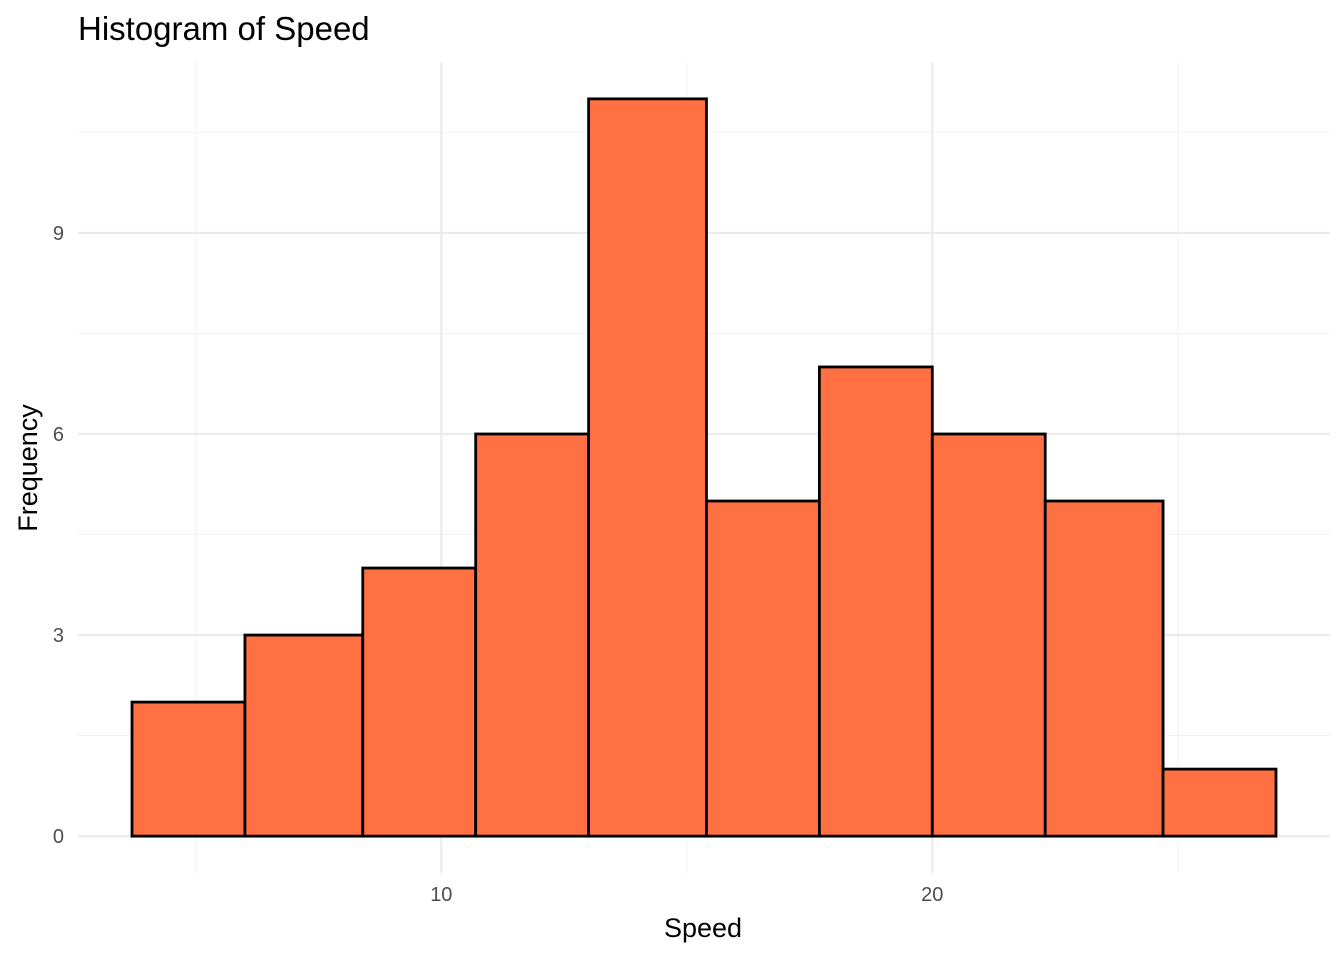  Describe the element at coordinates (58, 636) in the screenshot. I see `y-tick-label: 3` at that location.